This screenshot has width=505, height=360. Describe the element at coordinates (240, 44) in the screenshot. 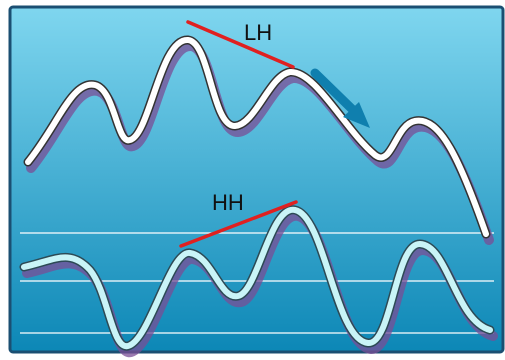

I see `upper-divergence-line` at that location.